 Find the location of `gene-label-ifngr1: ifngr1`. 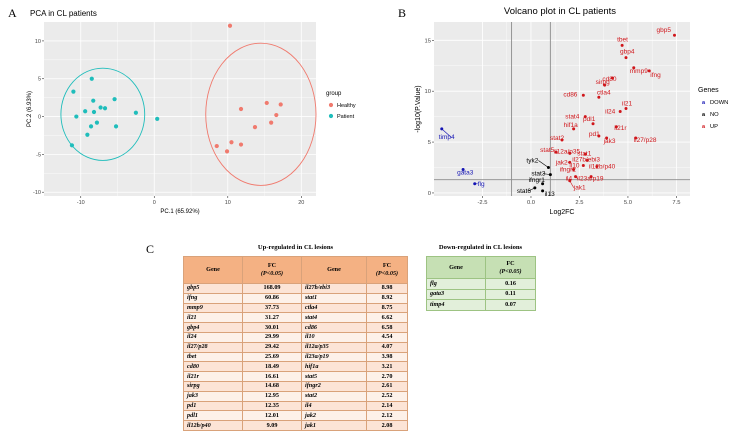

gene-label-ifngr1: ifngr1 is located at coordinates (537, 180).